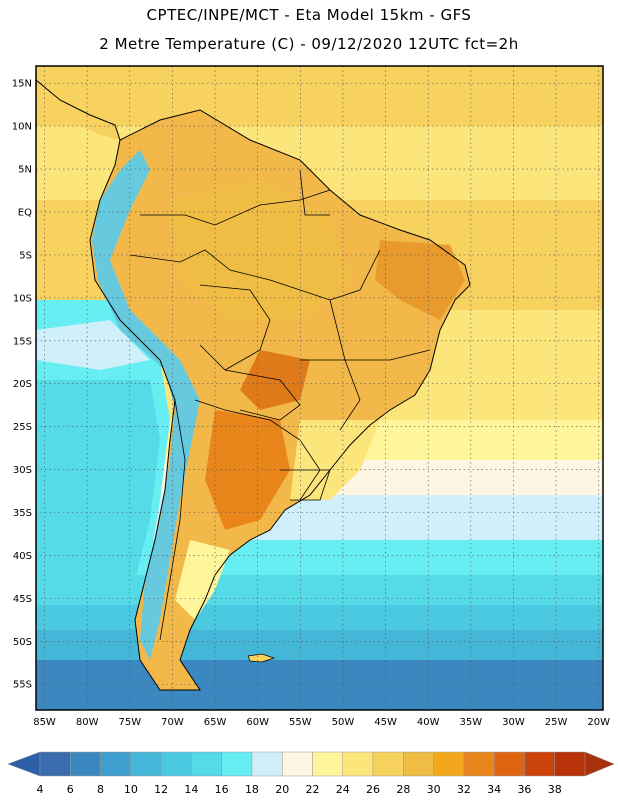  I want to click on lon-tick-label: 85W, so click(44, 722).